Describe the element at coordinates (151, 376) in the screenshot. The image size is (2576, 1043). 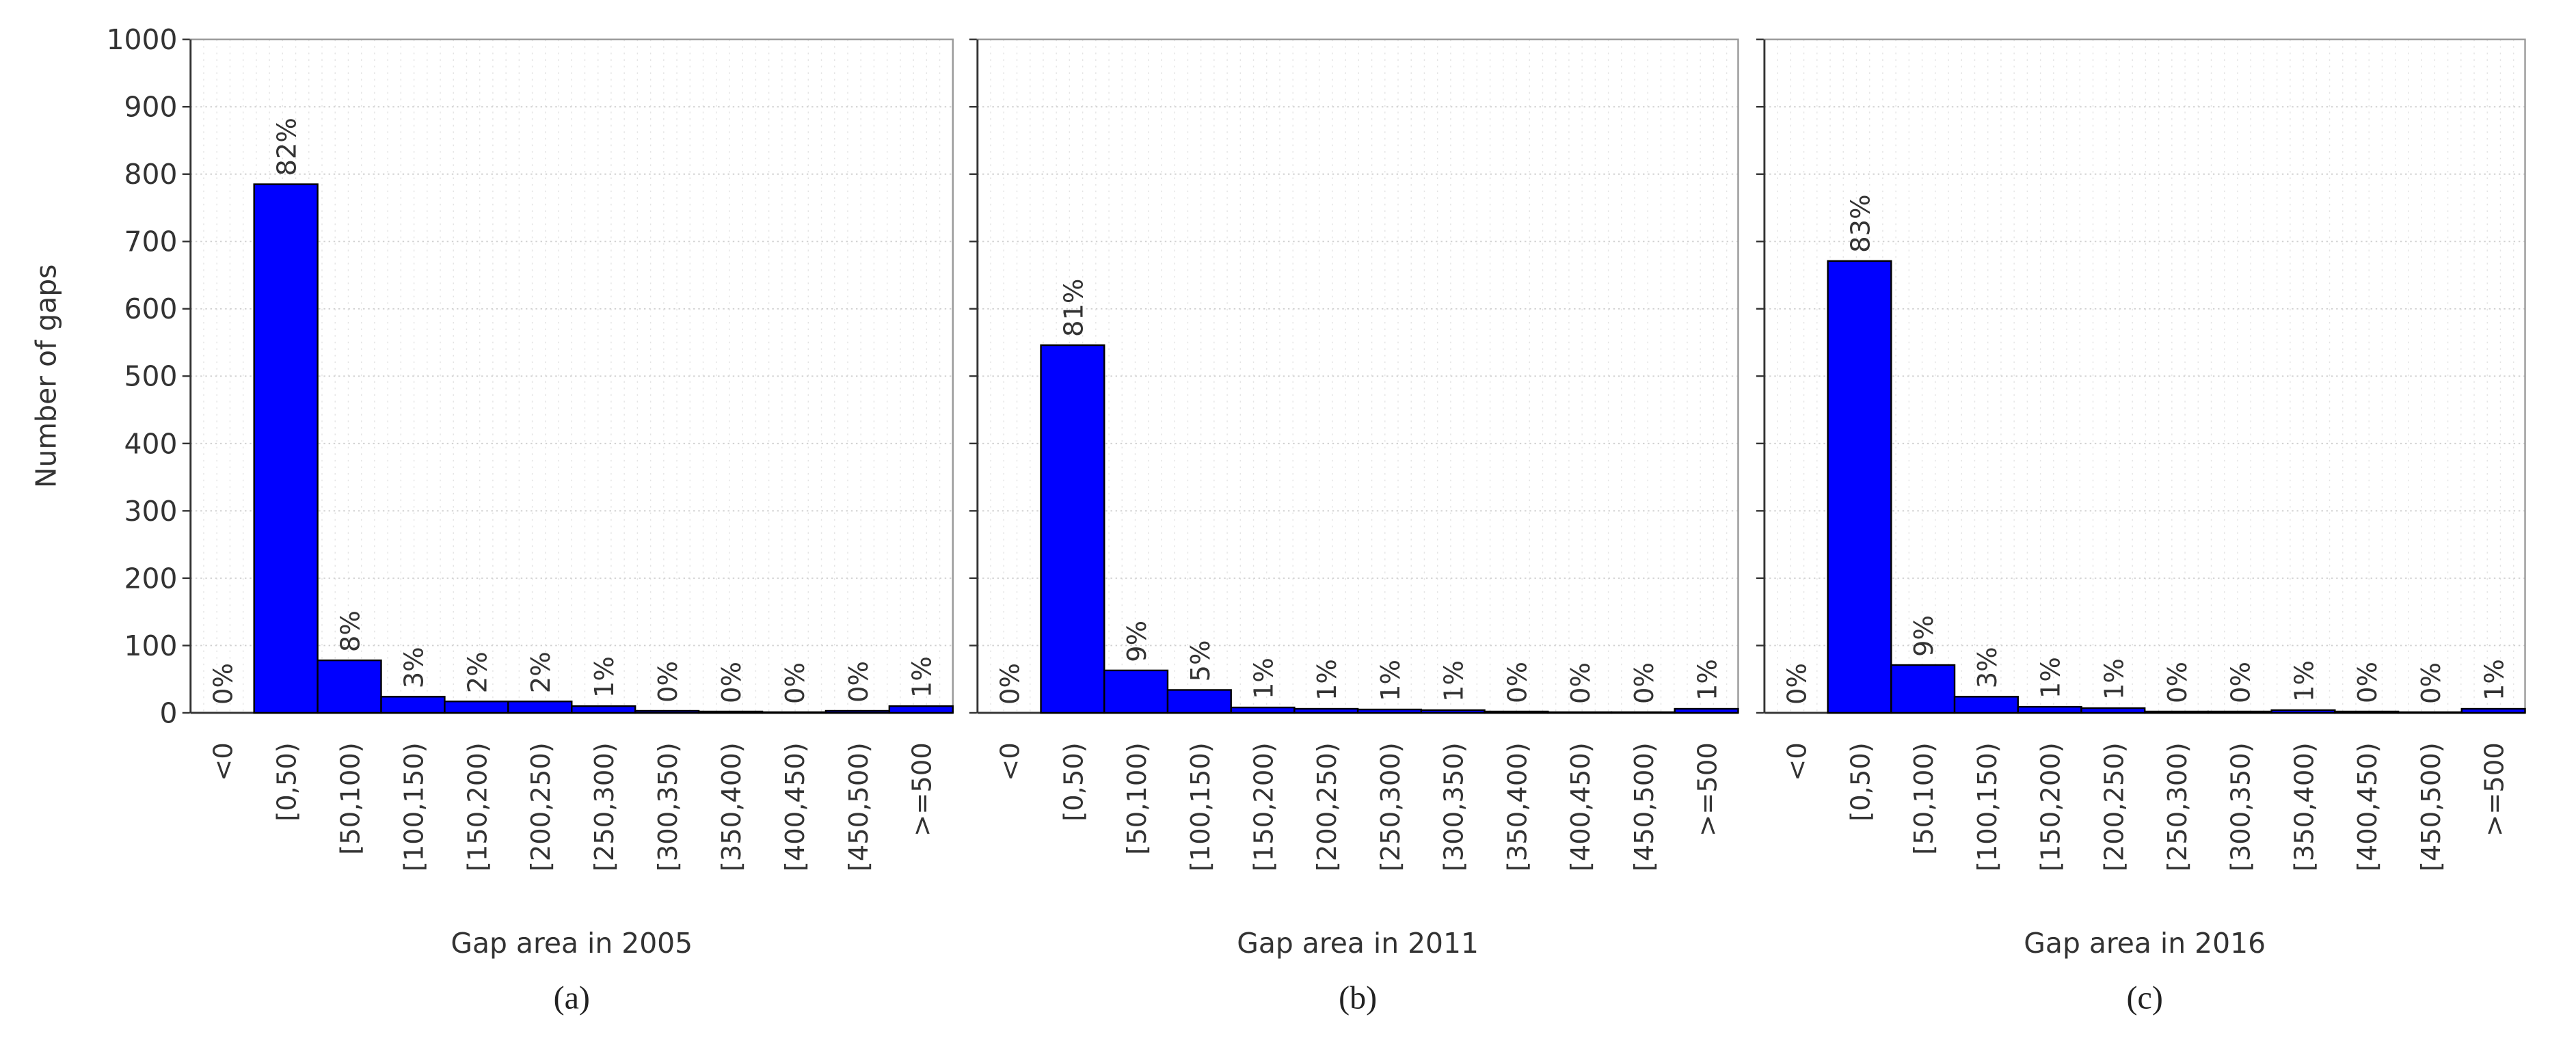
I see `y-tick-label: 500` at that location.